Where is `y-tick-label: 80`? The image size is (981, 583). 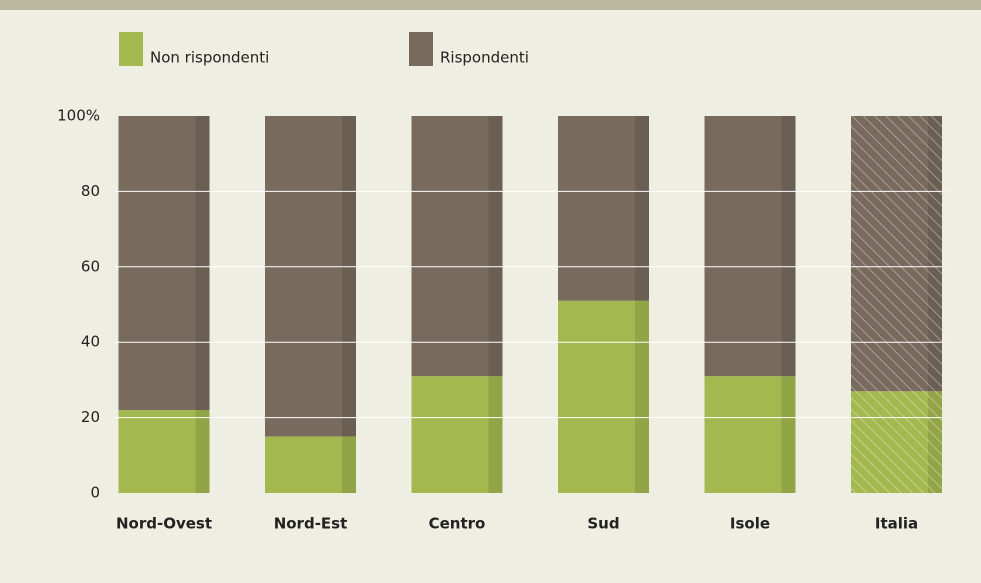 y-tick-label: 80 is located at coordinates (90, 191).